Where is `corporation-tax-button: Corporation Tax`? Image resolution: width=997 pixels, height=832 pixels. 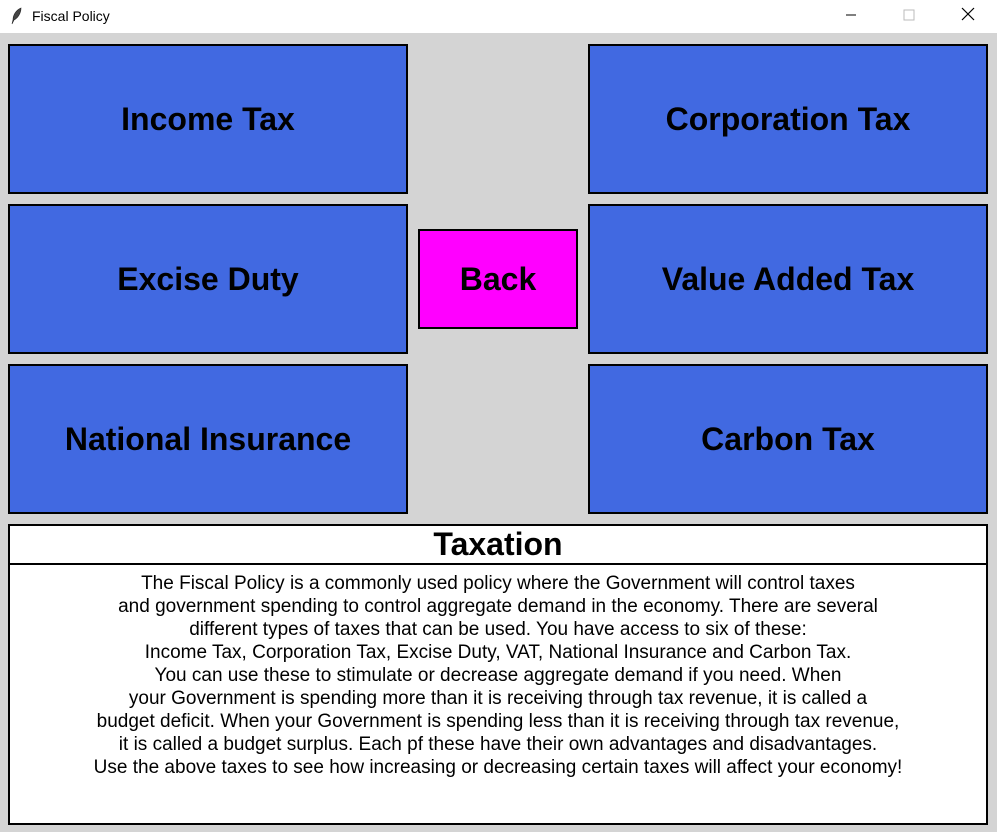 corporation-tax-button: Corporation Tax is located at coordinates (788, 119).